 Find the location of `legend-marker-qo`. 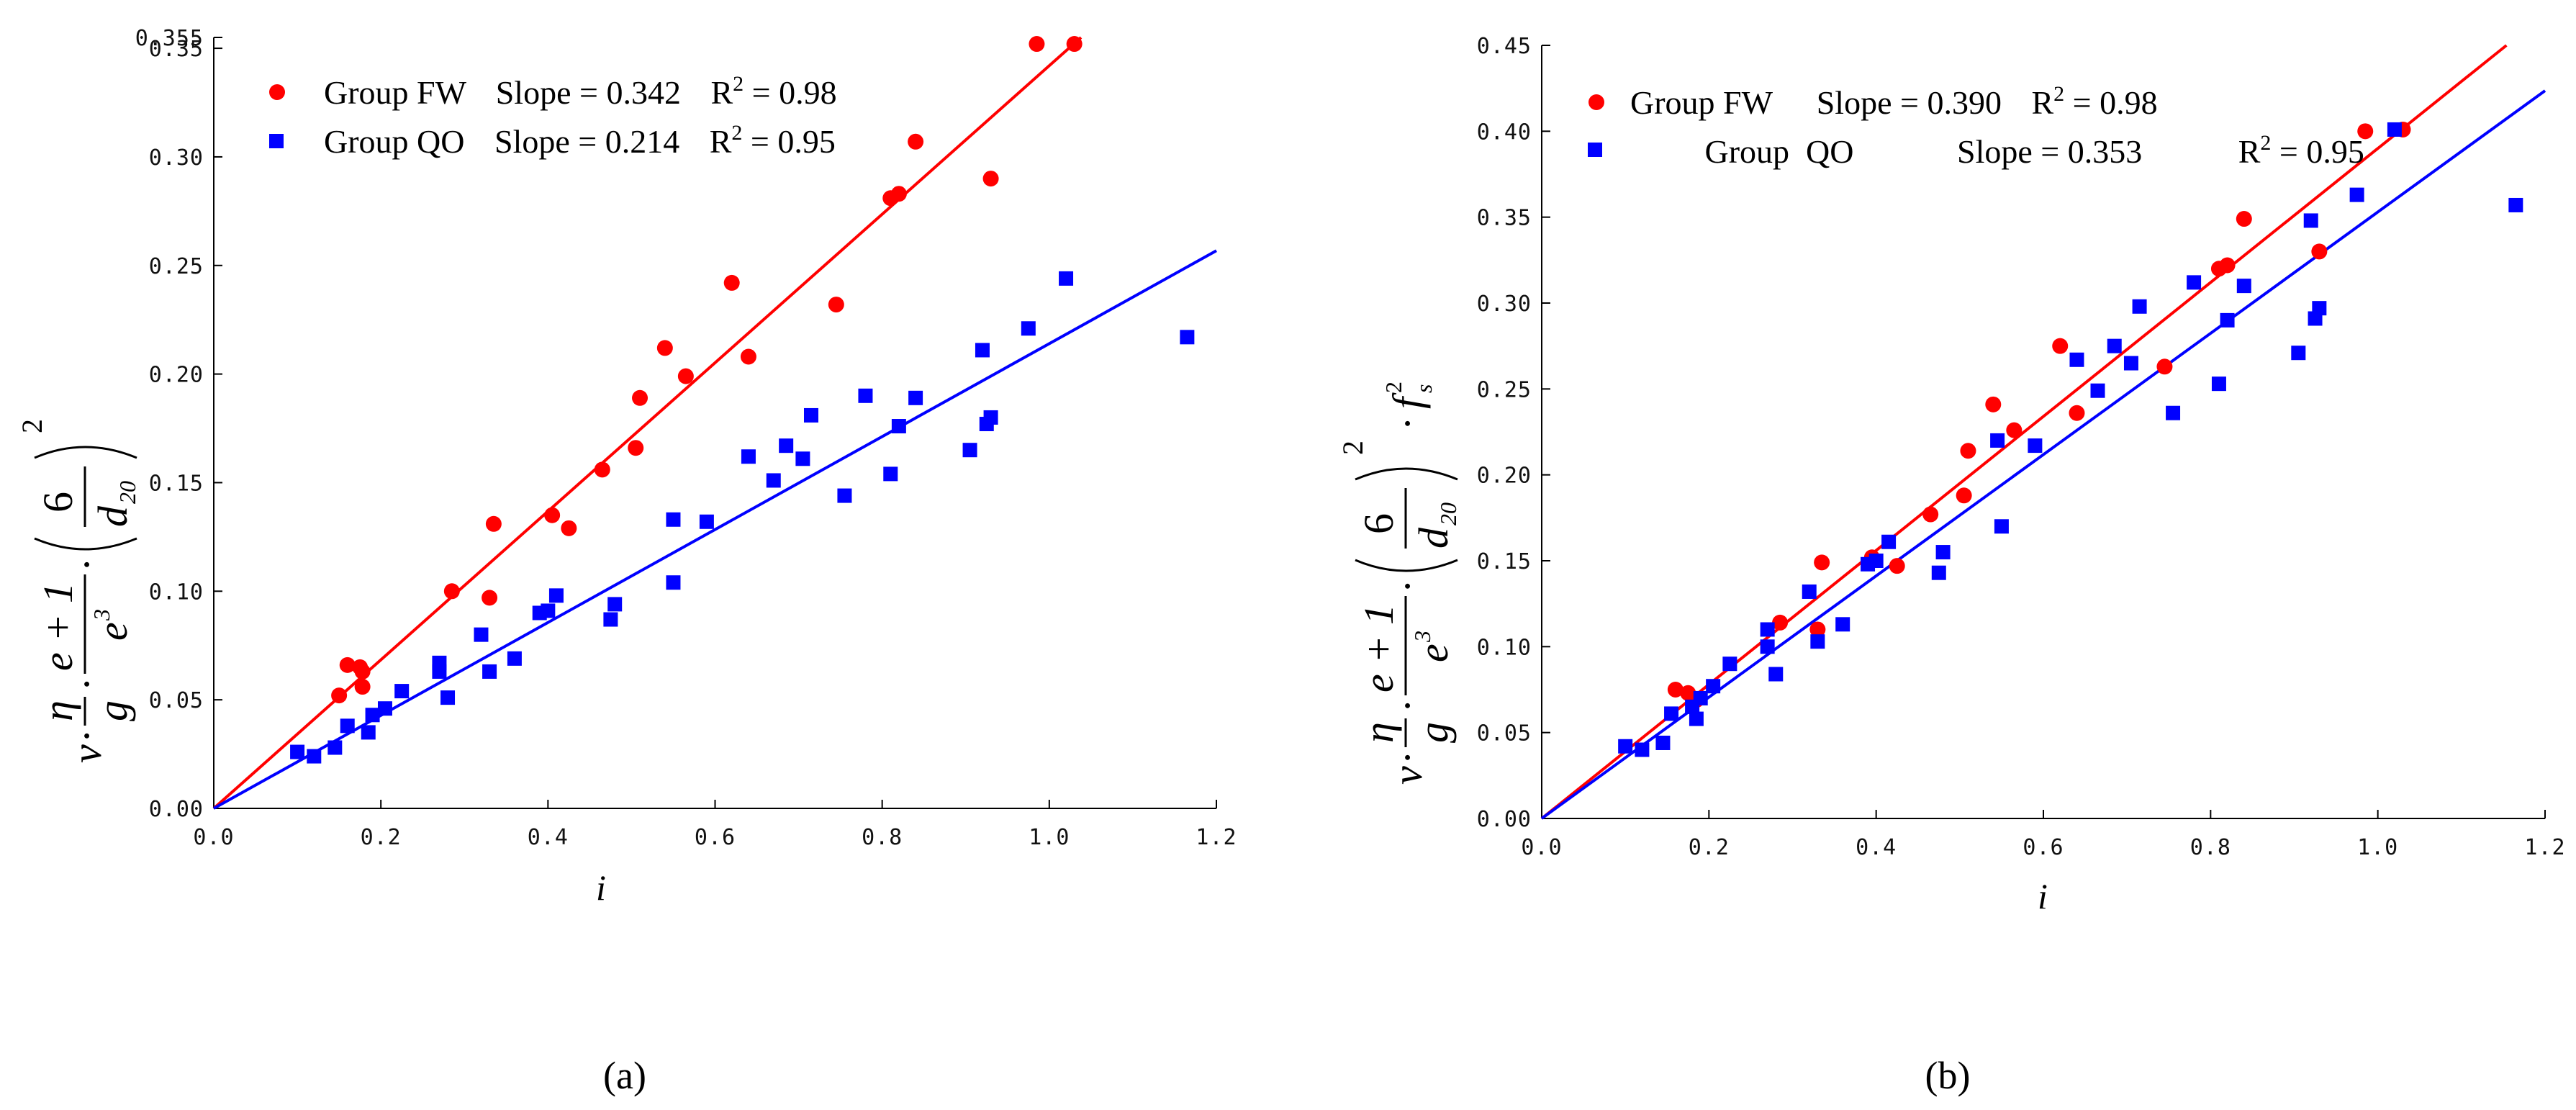

legend-marker-qo is located at coordinates (276, 141).